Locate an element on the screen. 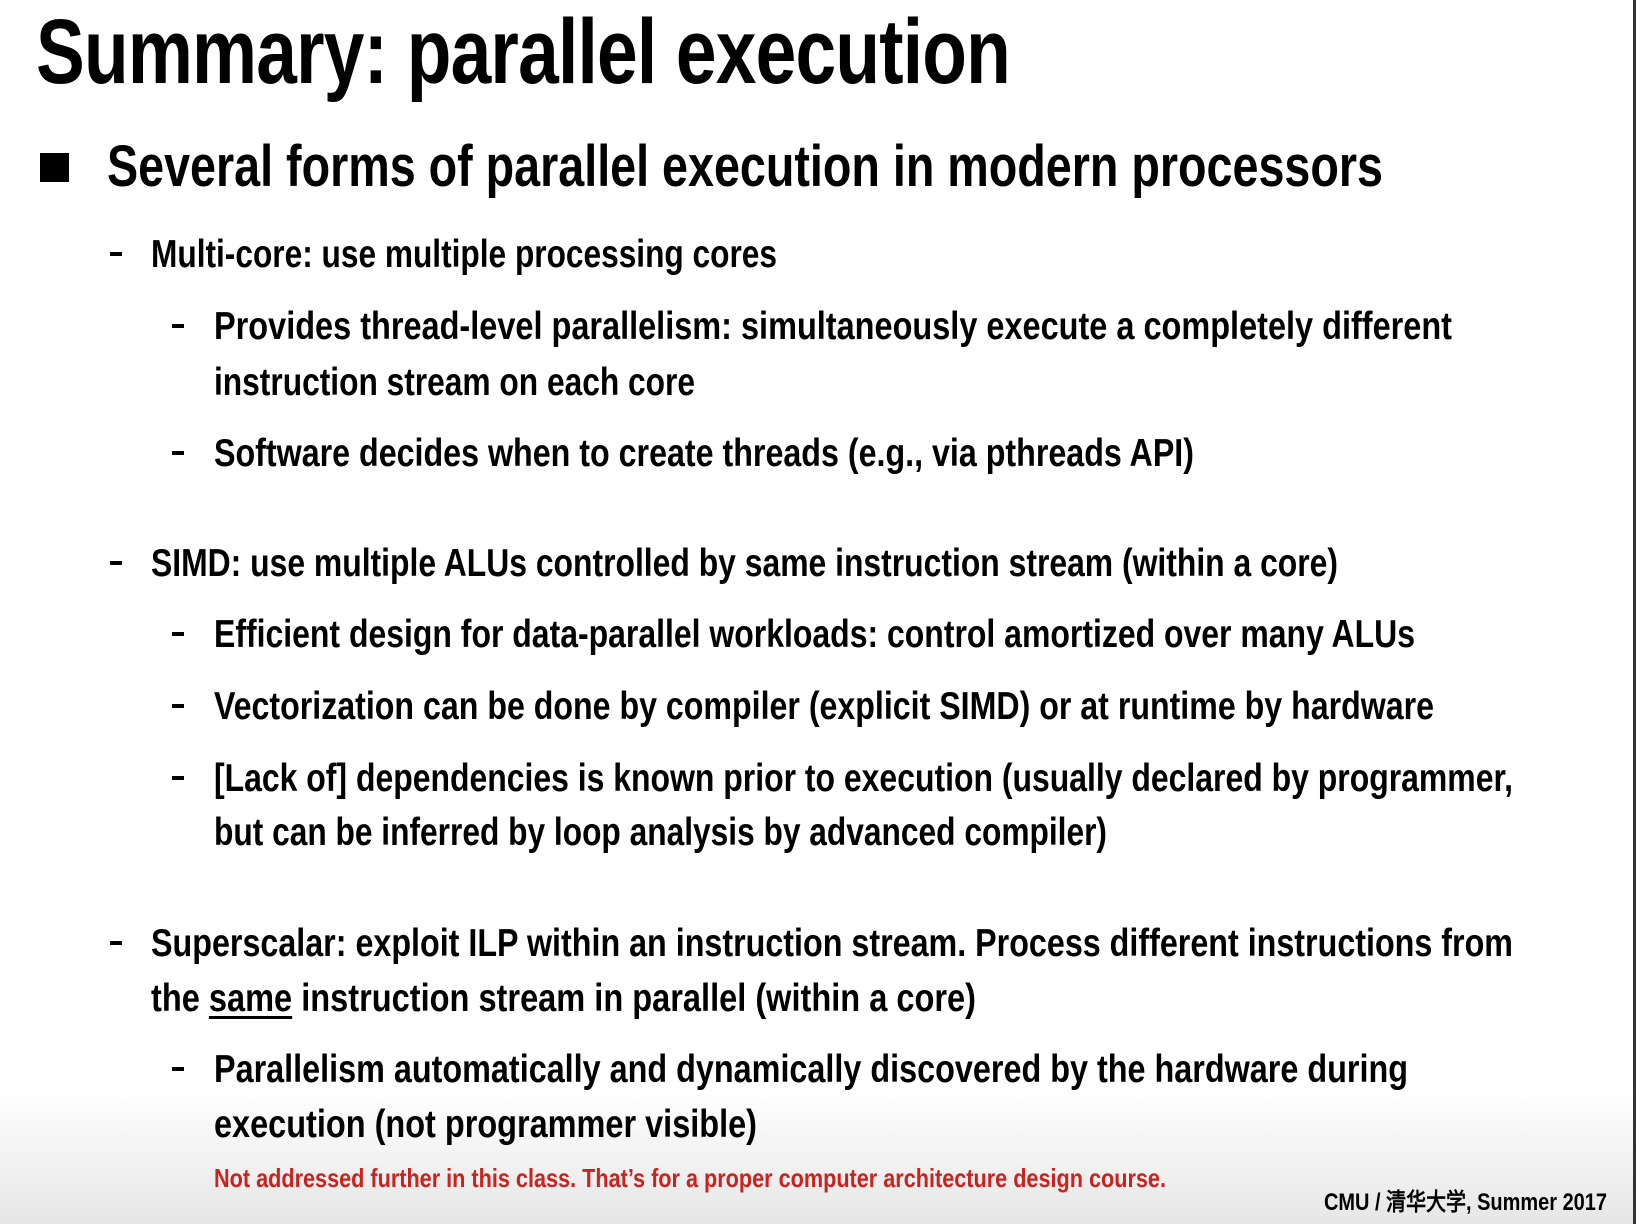 This screenshot has width=1636, height=1224. slide-title: Summary: parallel execution is located at coordinates (523, 52).